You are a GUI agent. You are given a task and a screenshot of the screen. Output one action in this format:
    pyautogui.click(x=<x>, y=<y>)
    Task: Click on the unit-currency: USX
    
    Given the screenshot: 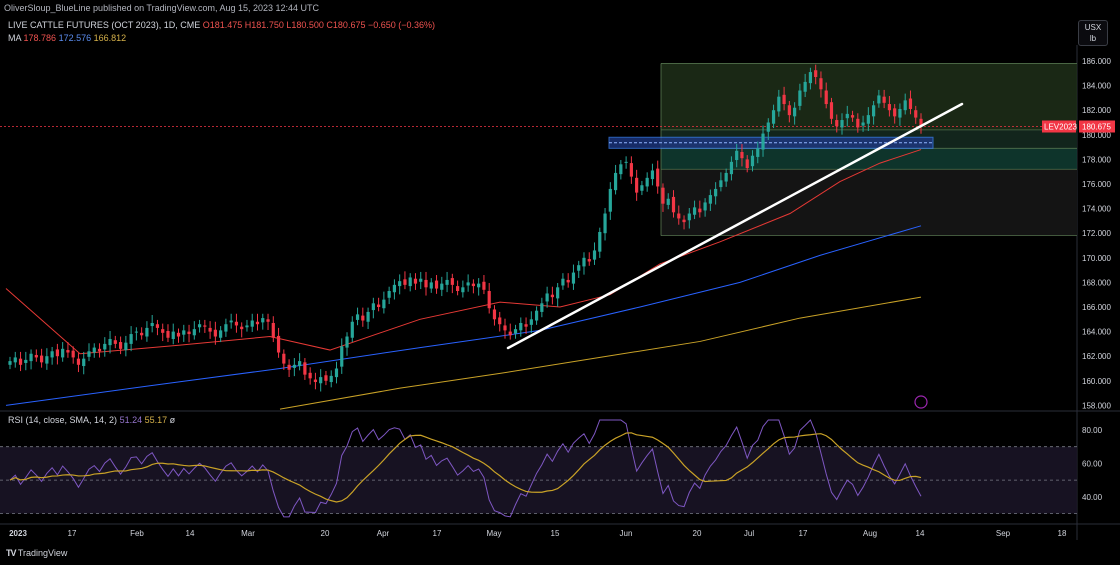 What is the action you would take?
    pyautogui.click(x=1093, y=27)
    